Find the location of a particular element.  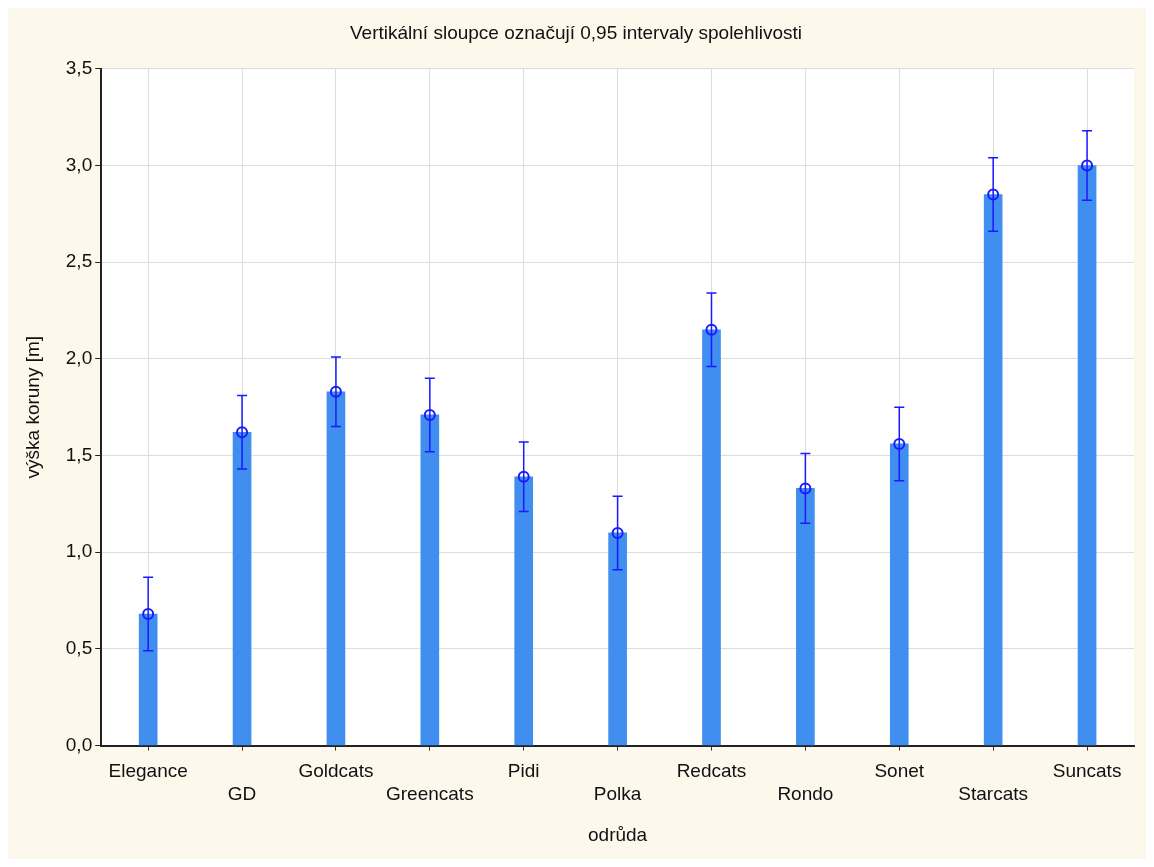

x-tick-label: Redcats is located at coordinates (711, 771).